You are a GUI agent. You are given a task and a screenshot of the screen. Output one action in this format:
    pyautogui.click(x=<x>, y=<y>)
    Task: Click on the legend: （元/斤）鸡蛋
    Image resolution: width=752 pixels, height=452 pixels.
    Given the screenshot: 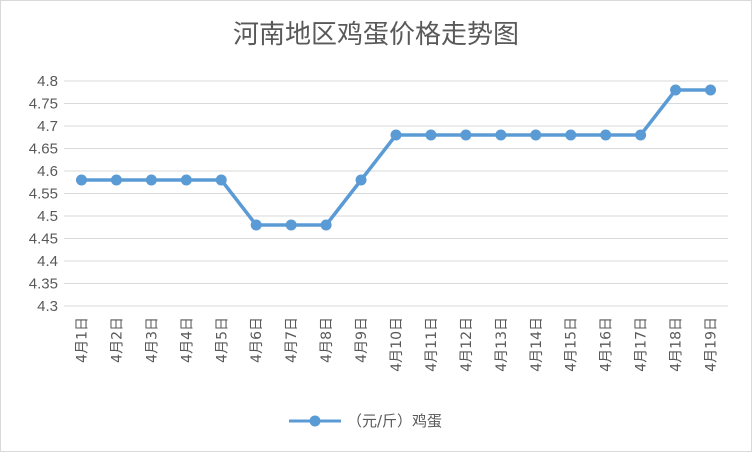 What is the action you would take?
    pyautogui.click(x=365, y=421)
    